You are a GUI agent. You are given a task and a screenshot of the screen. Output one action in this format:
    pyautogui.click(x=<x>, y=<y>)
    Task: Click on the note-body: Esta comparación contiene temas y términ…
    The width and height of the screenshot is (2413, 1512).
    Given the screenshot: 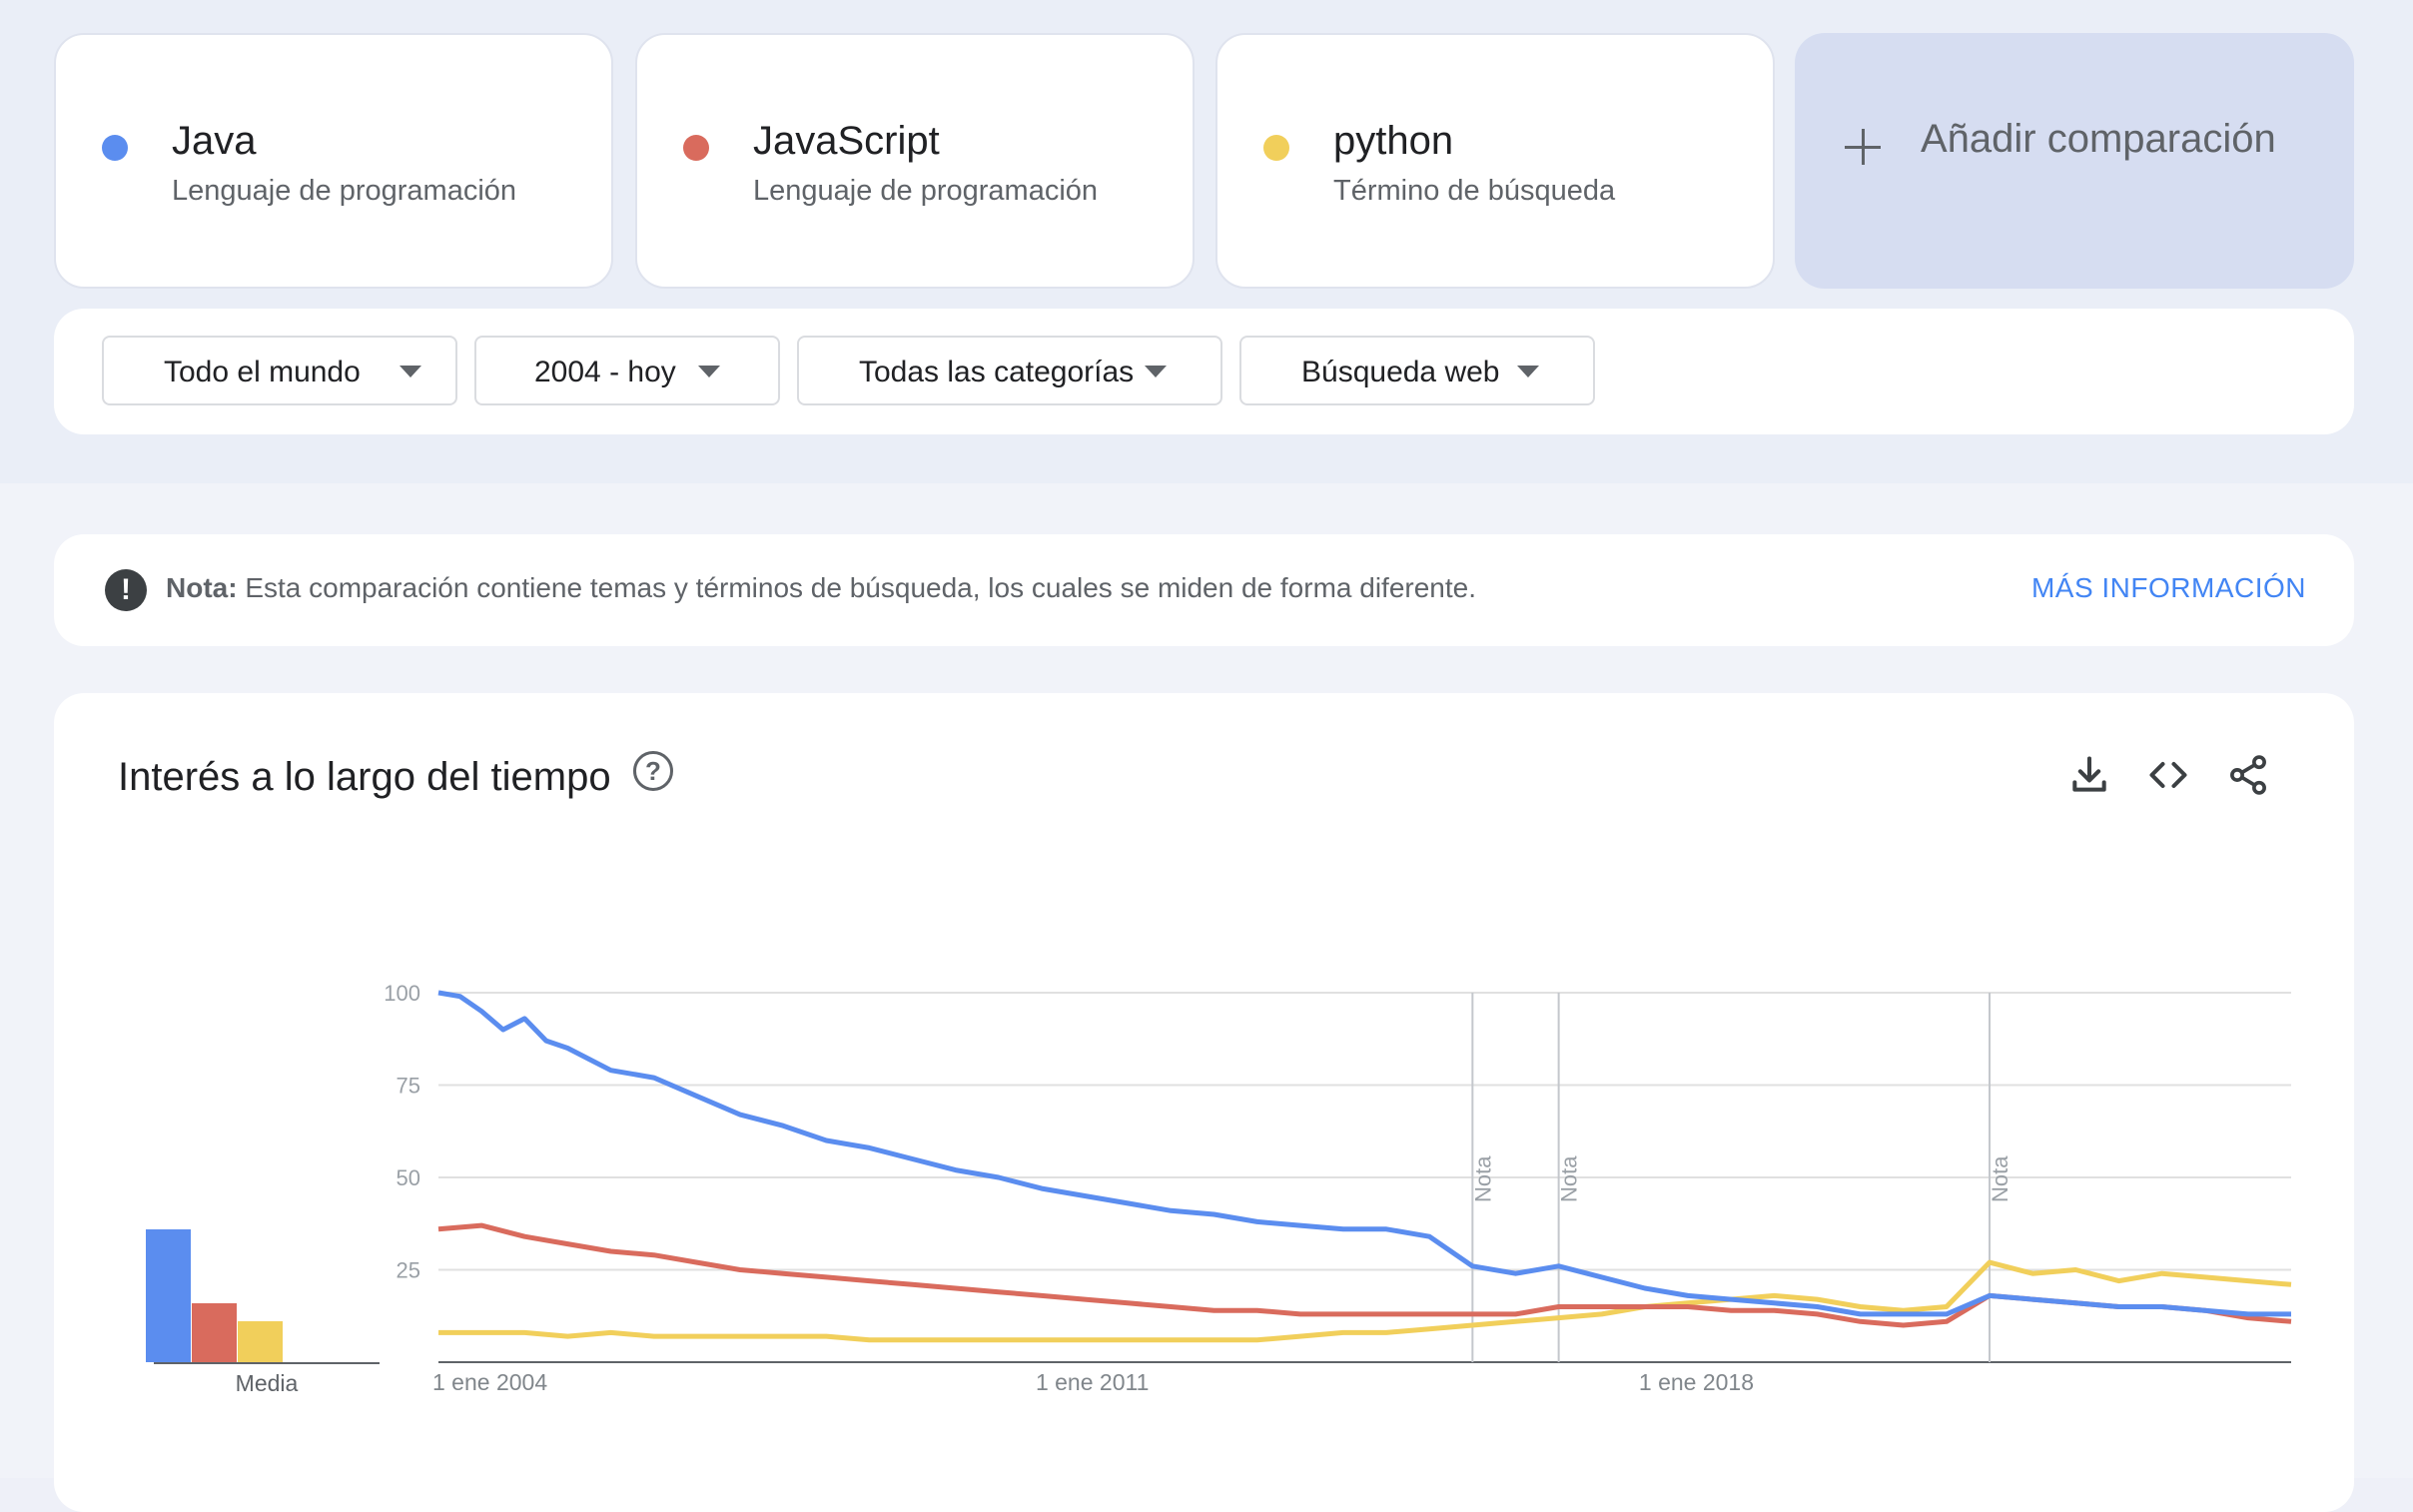 What is the action you would take?
    pyautogui.click(x=861, y=587)
    